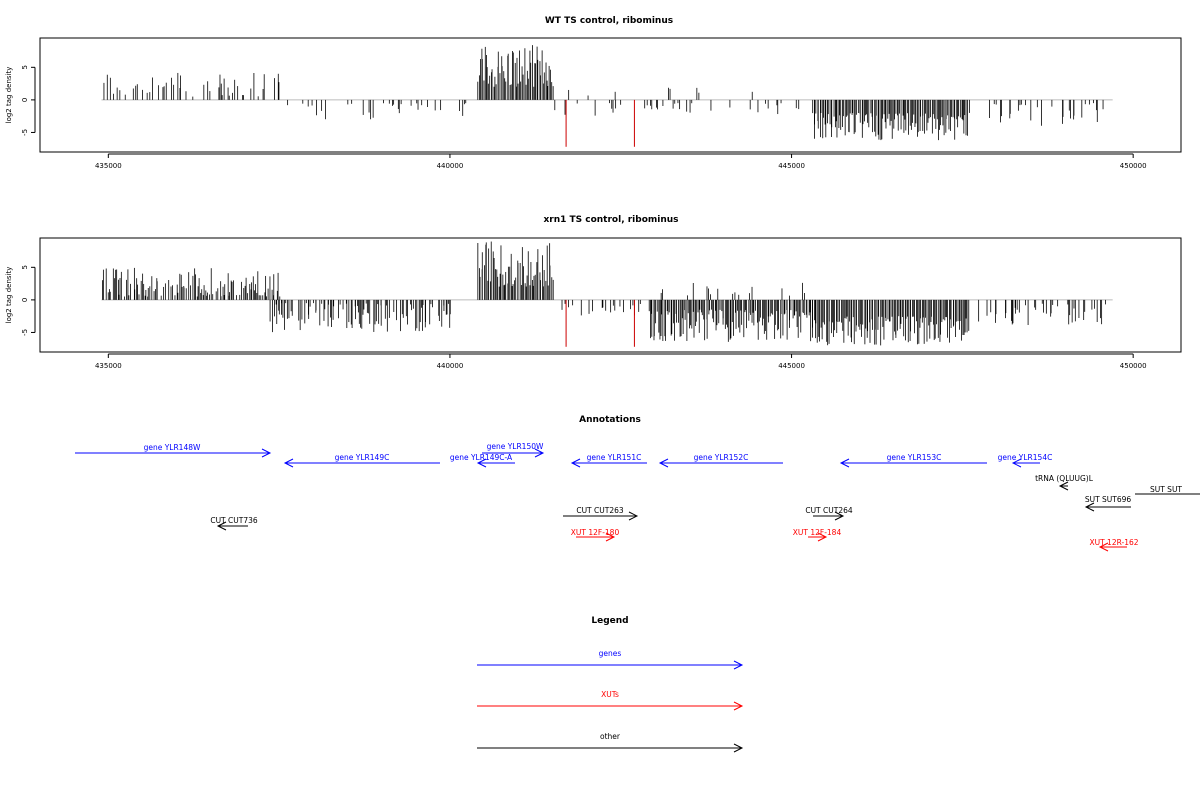  What do you see at coordinates (663, 463) in the screenshot?
I see `annotation-5-arrow-head` at bounding box center [663, 463].